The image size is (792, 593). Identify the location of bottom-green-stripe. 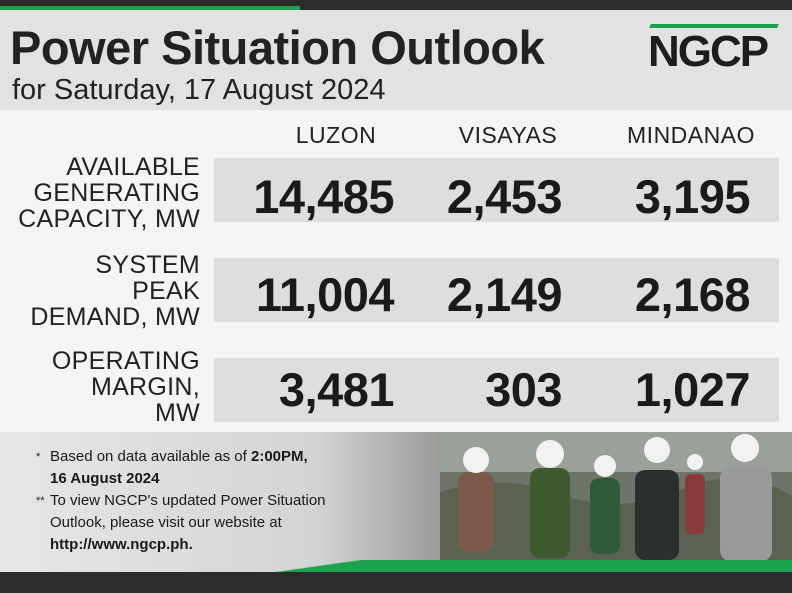
(396, 567).